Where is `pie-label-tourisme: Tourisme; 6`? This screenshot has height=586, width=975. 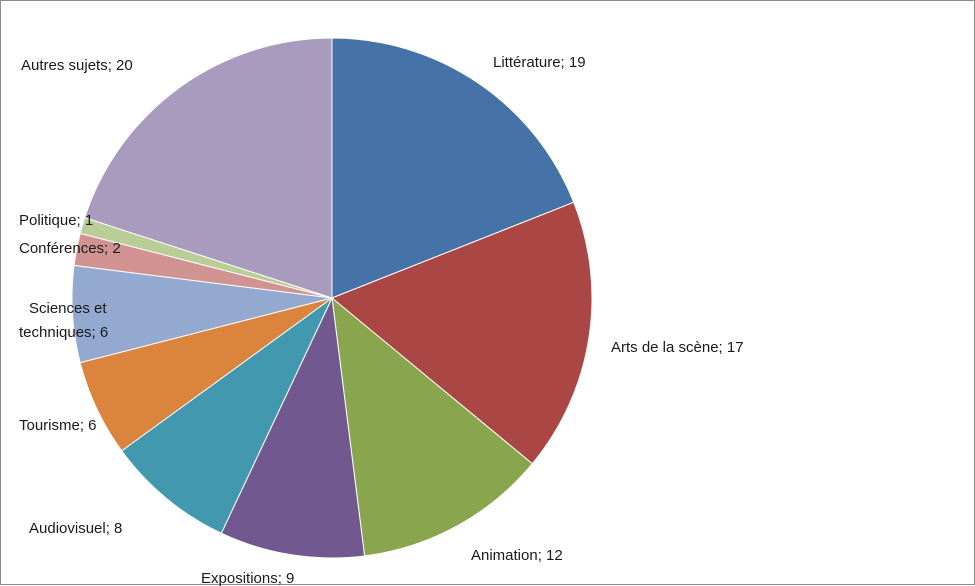
pie-label-tourisme: Tourisme; 6 is located at coordinates (58, 425).